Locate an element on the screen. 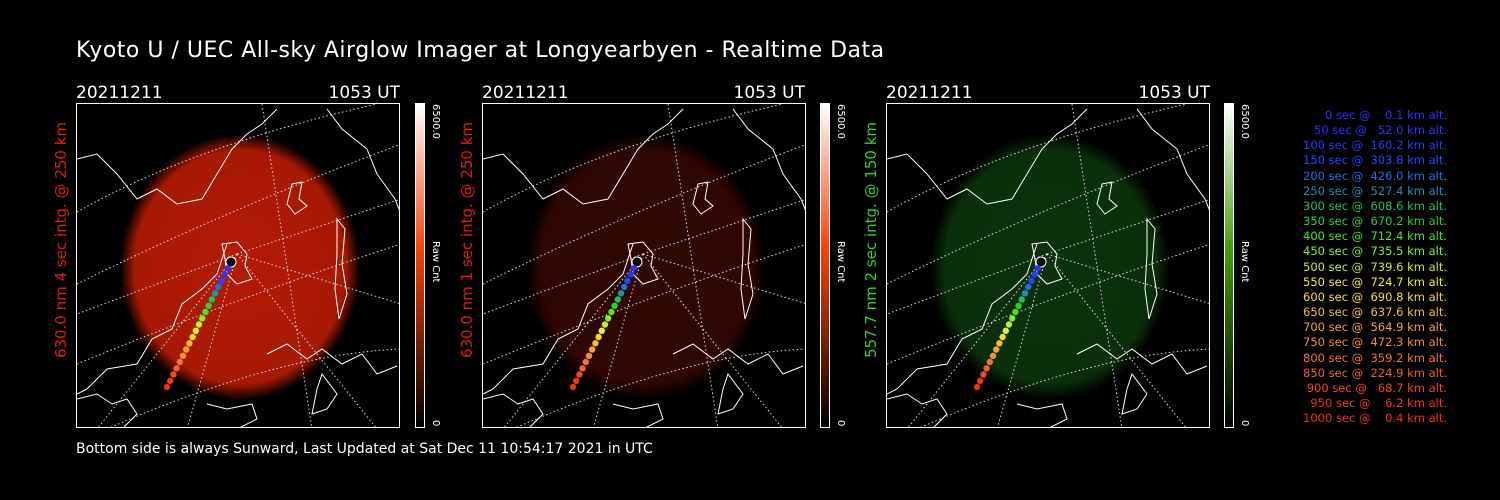 The height and width of the screenshot is (500, 1500). panel-3-image is located at coordinates (1048, 265).